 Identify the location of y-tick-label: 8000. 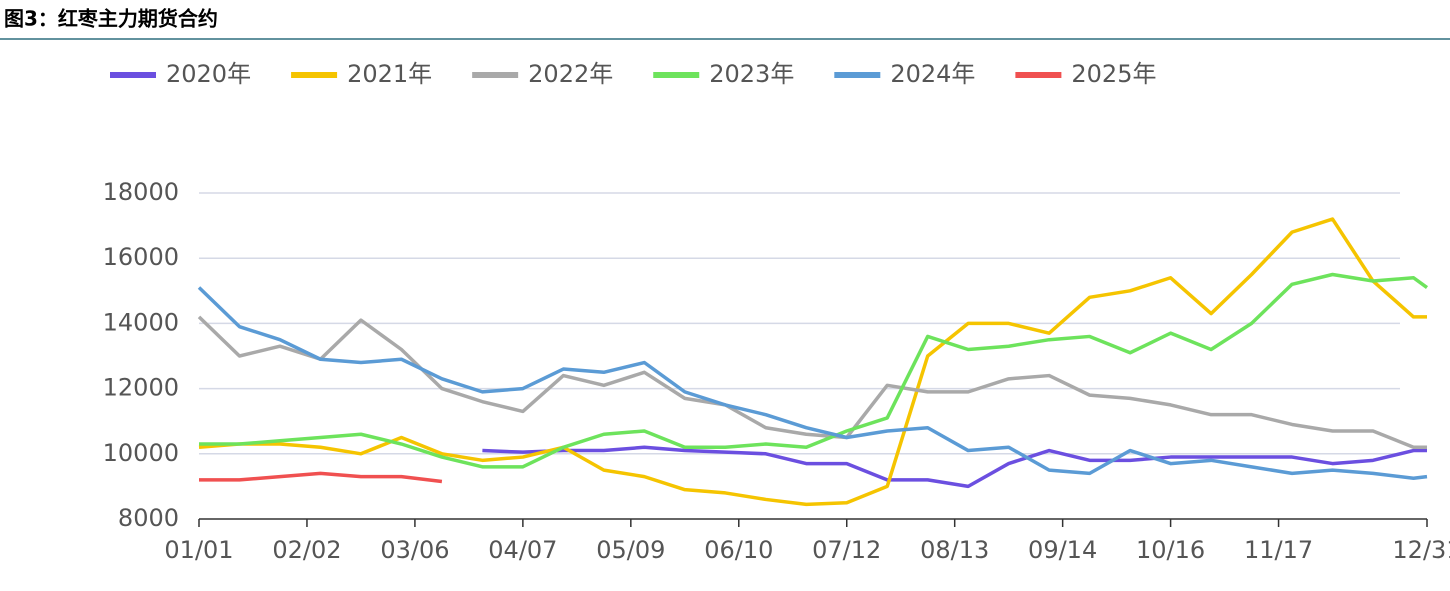
(148, 518).